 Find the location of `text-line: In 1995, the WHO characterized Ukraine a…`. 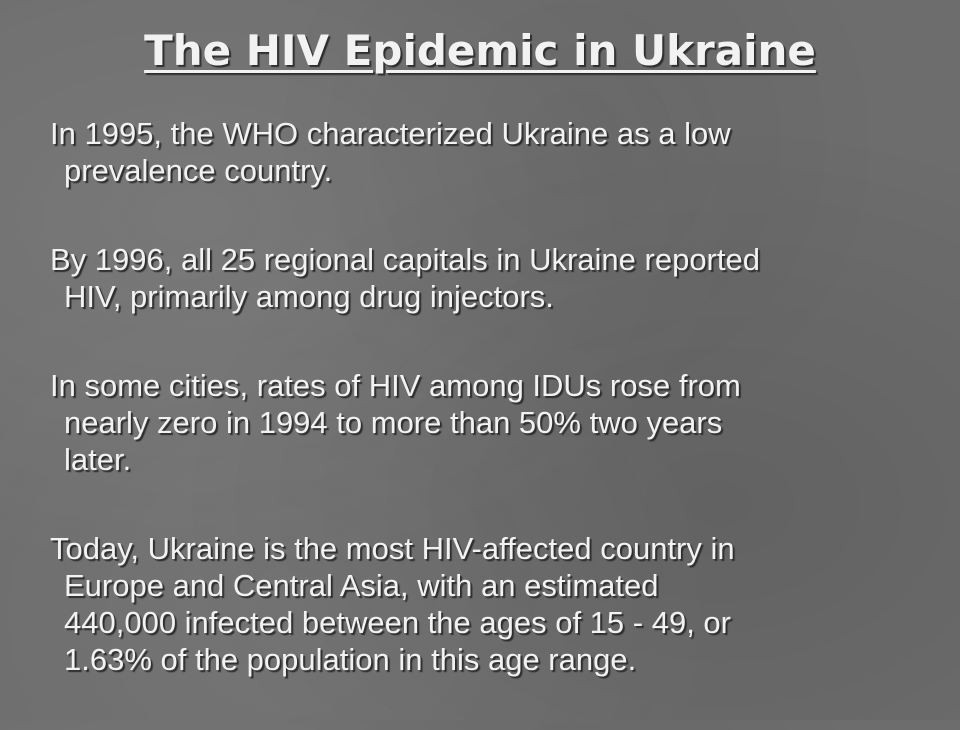

text-line: In 1995, the WHO characterized Ukraine a… is located at coordinates (390, 133).